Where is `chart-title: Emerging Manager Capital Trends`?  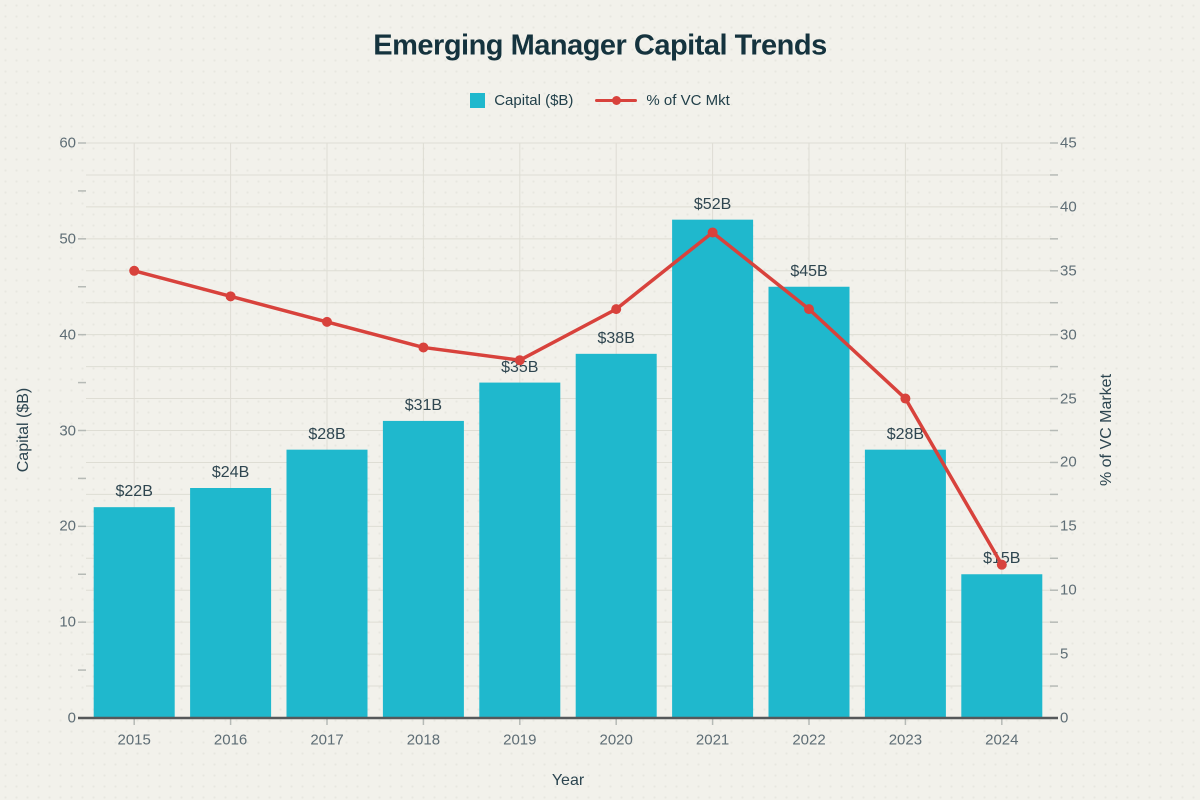 chart-title: Emerging Manager Capital Trends is located at coordinates (600, 45).